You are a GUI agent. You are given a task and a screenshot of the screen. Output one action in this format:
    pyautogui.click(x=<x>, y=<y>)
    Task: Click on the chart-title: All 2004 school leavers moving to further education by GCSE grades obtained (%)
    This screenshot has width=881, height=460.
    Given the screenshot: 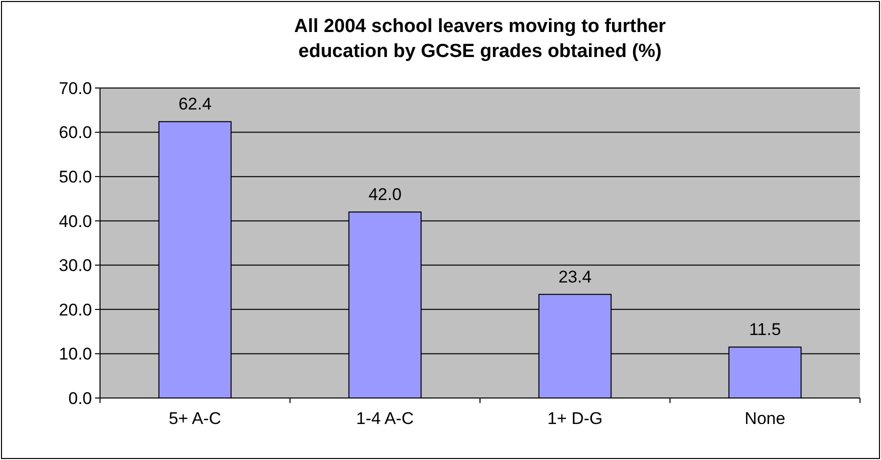 What is the action you would take?
    pyautogui.click(x=480, y=39)
    